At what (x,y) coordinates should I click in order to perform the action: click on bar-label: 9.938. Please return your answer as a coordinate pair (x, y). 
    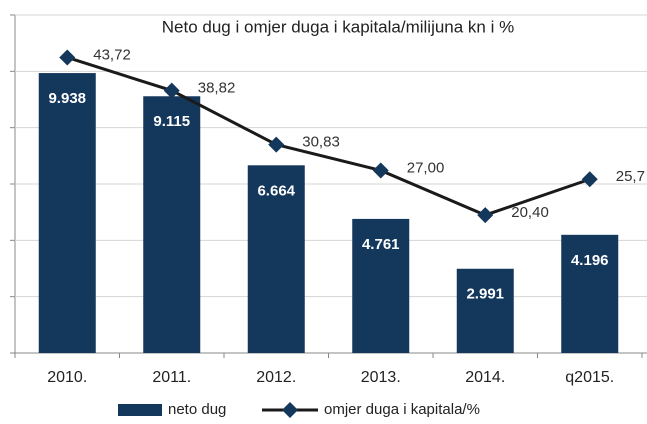
    Looking at the image, I should click on (67, 98).